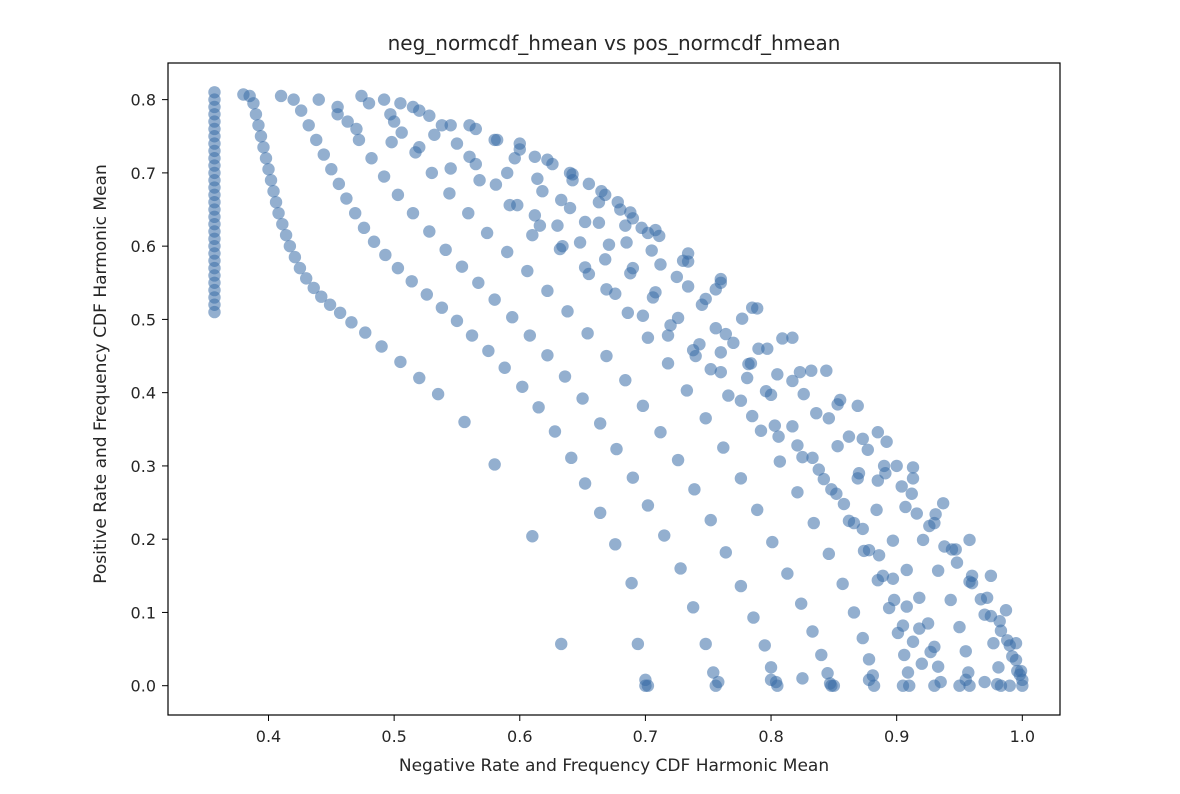  Describe the element at coordinates (393, 736) in the screenshot. I see `x-tick-label: 0.5` at that location.